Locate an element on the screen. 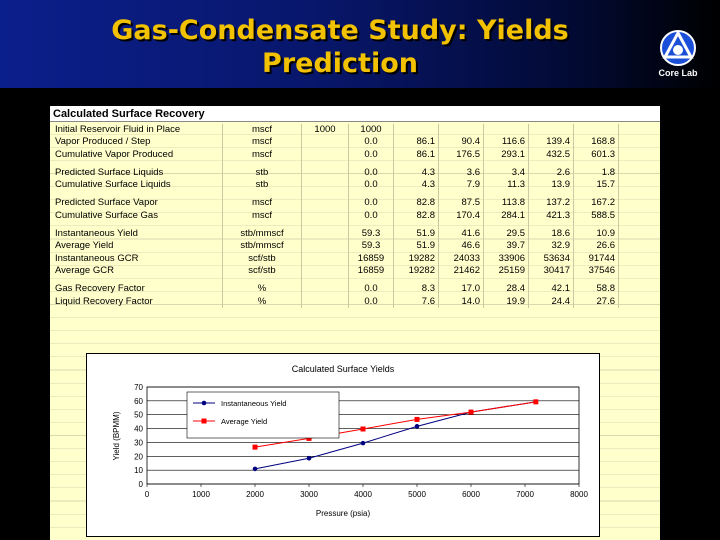 The height and width of the screenshot is (540, 720). table-cell-unit: scf/stb is located at coordinates (262, 271).